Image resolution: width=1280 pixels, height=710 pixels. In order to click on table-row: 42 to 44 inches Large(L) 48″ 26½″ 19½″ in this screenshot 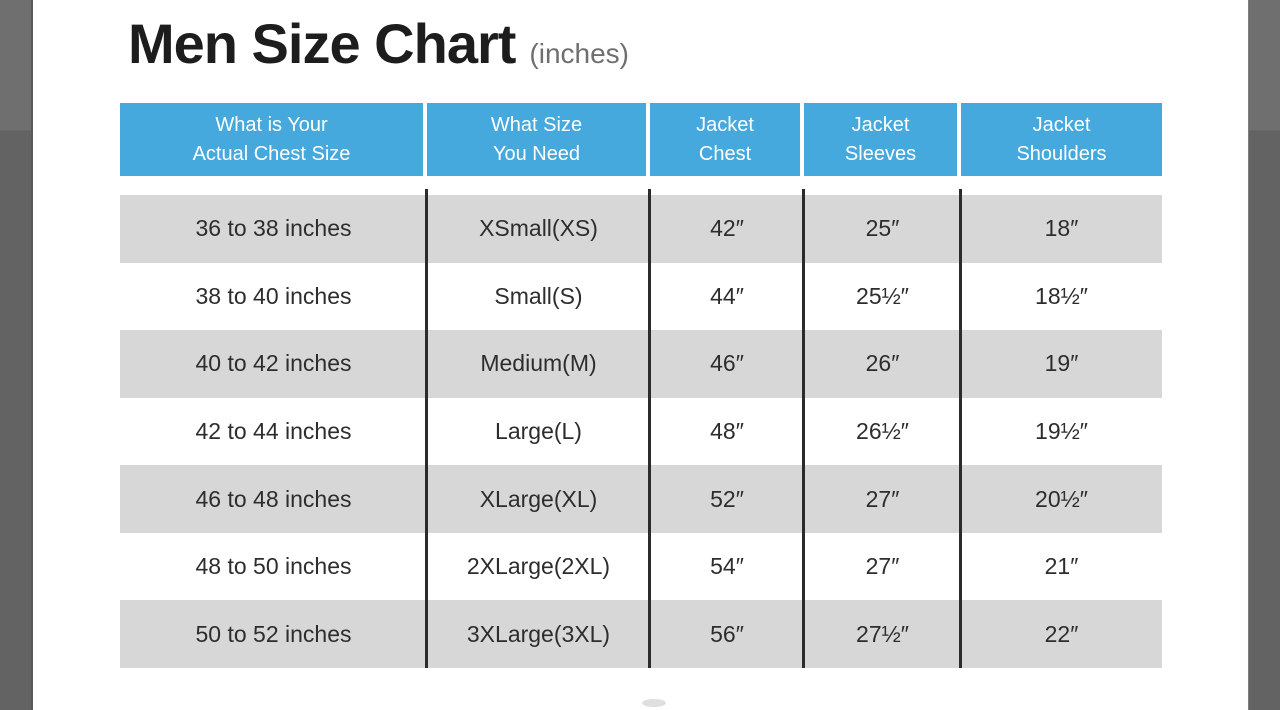, I will do `click(641, 432)`.